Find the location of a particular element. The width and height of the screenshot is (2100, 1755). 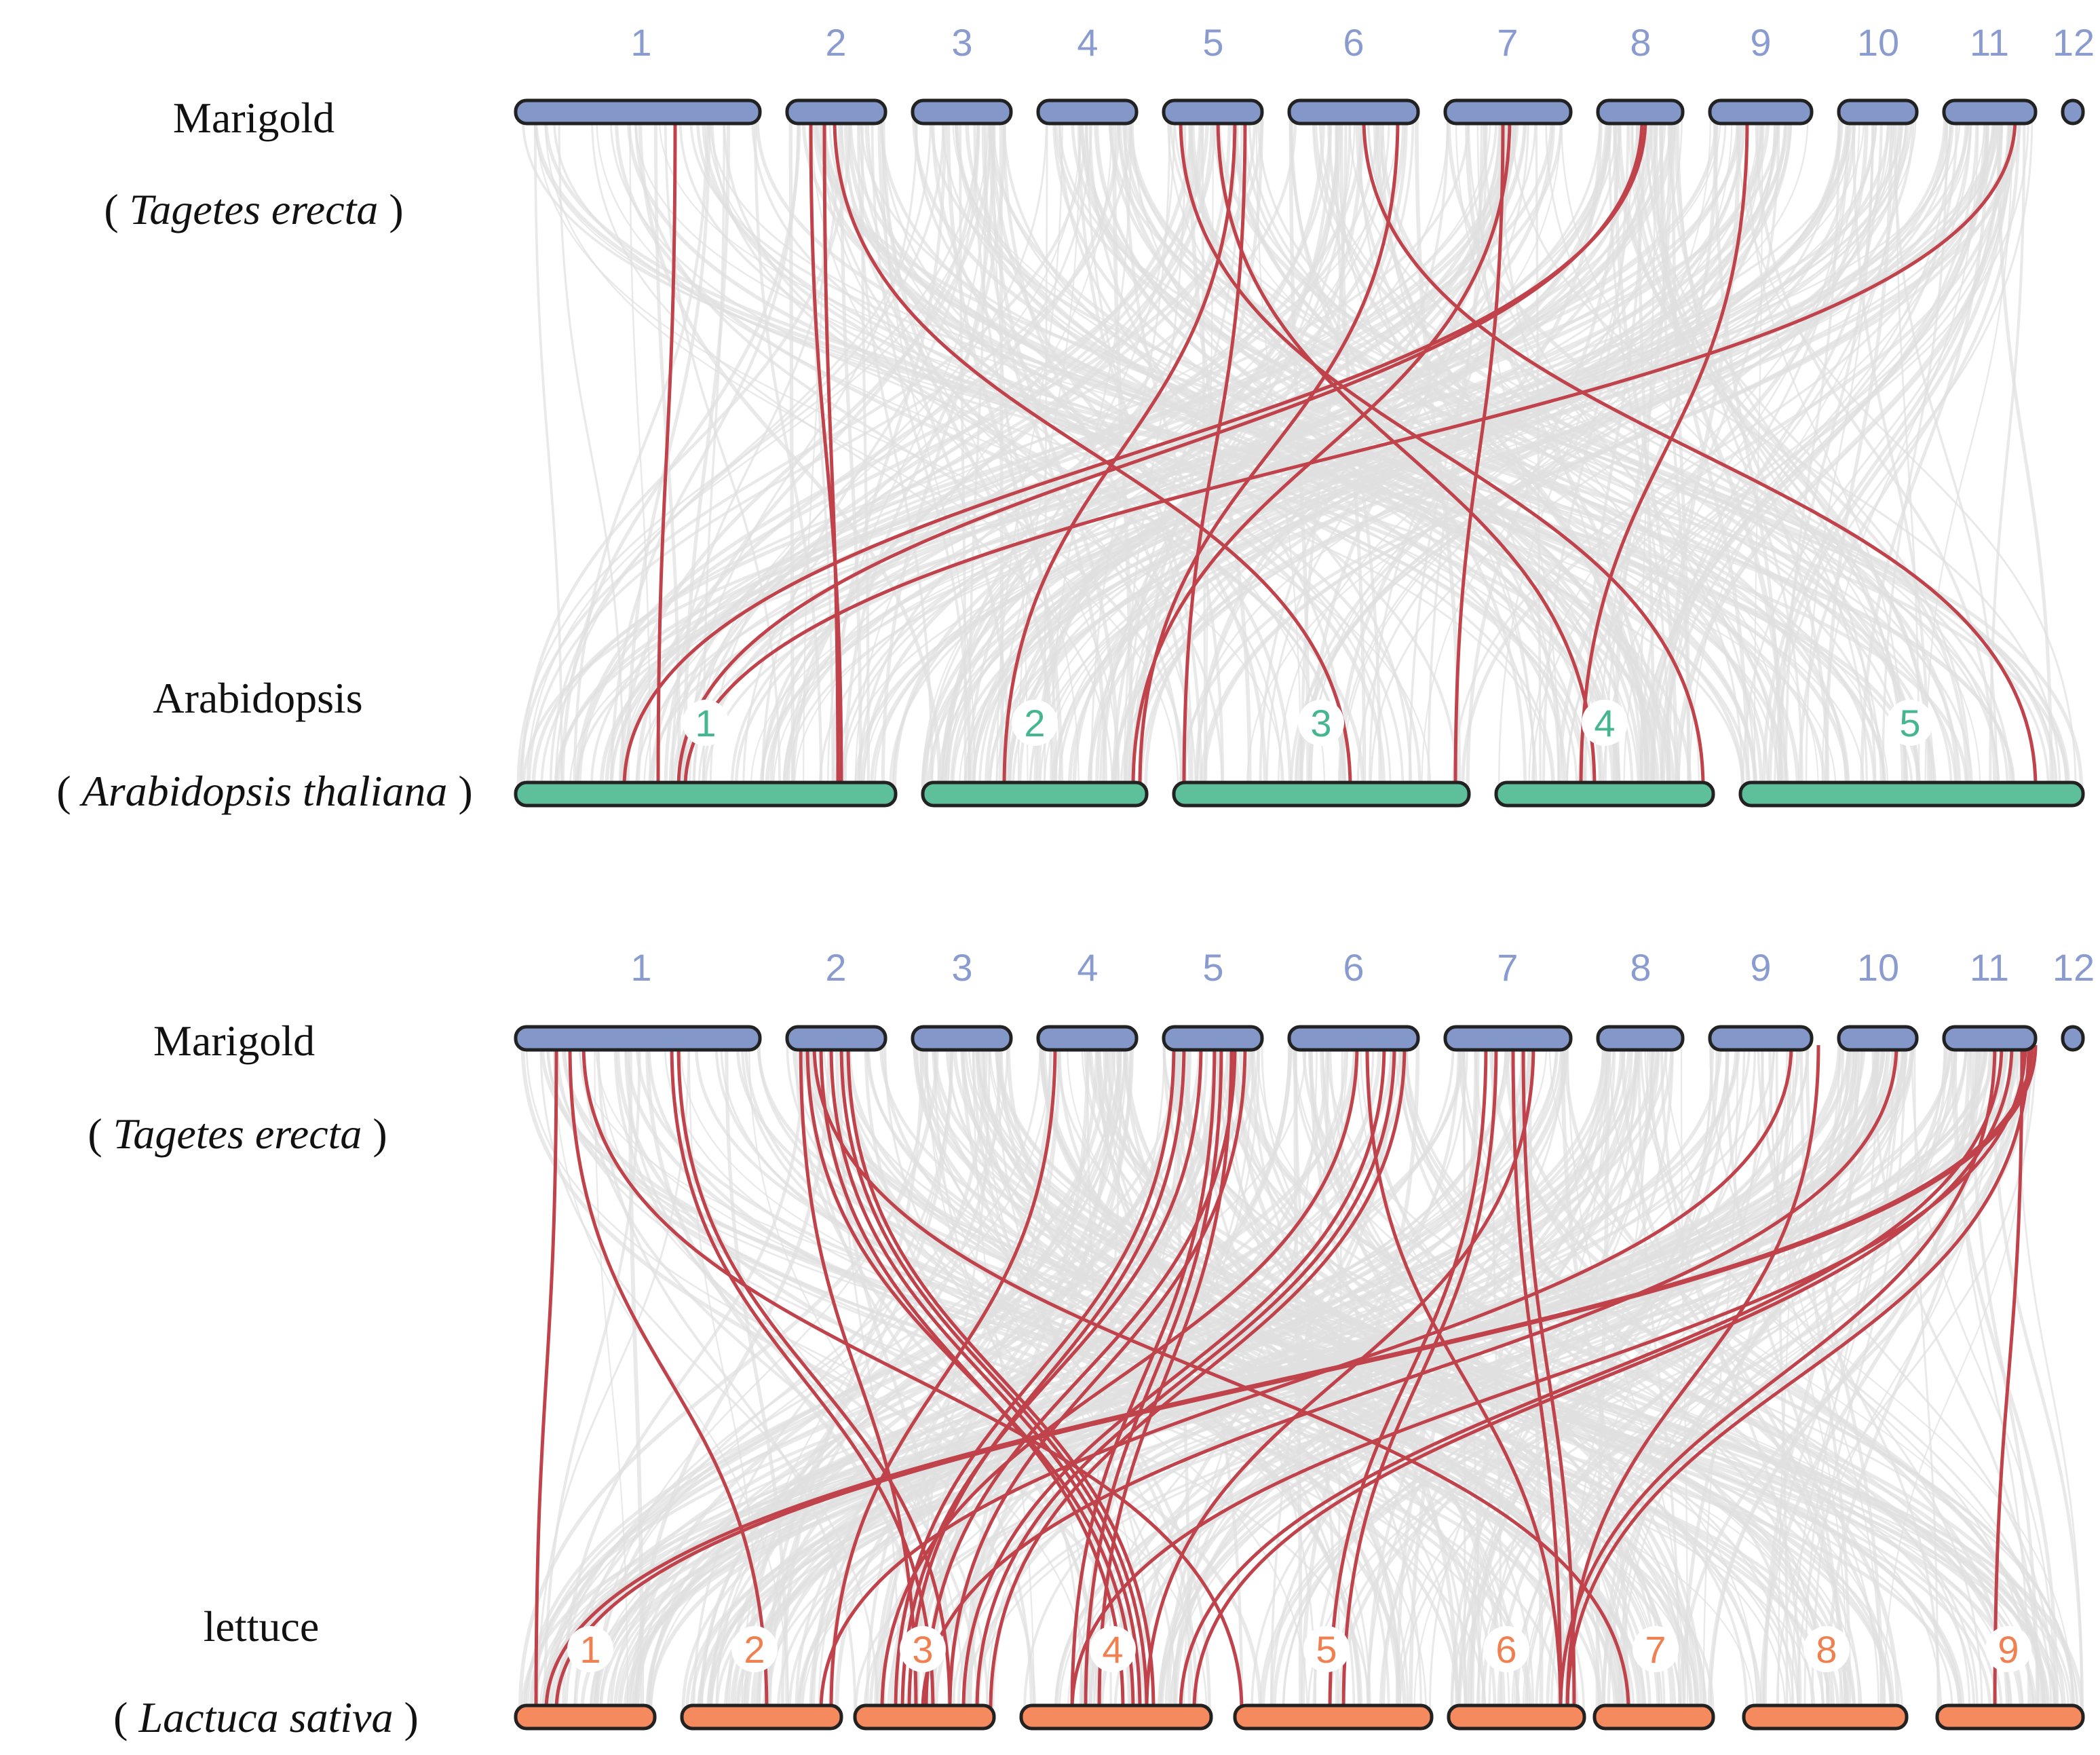

bottom-chromosome-label: 2 is located at coordinates (1034, 723).